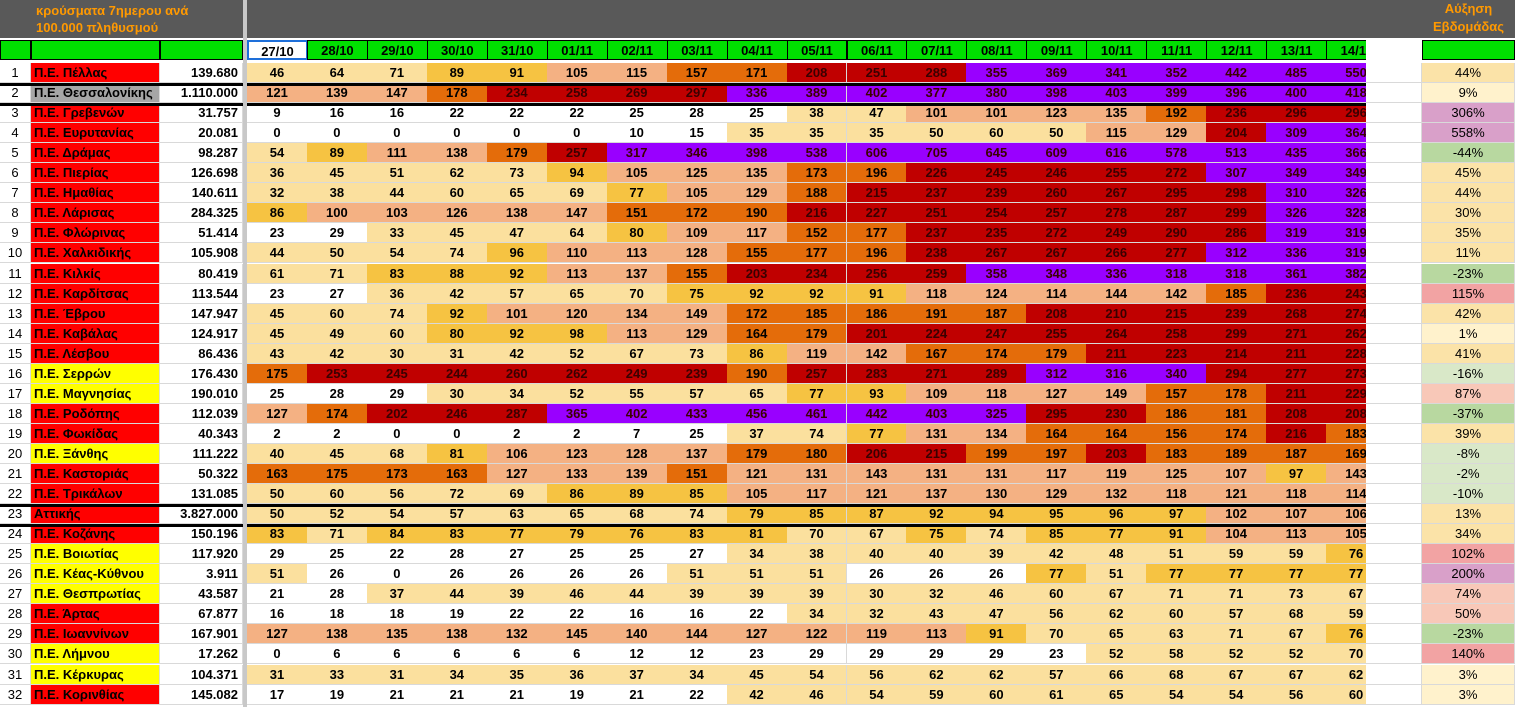  I want to click on case-rate-cell: 70, so click(1057, 634).